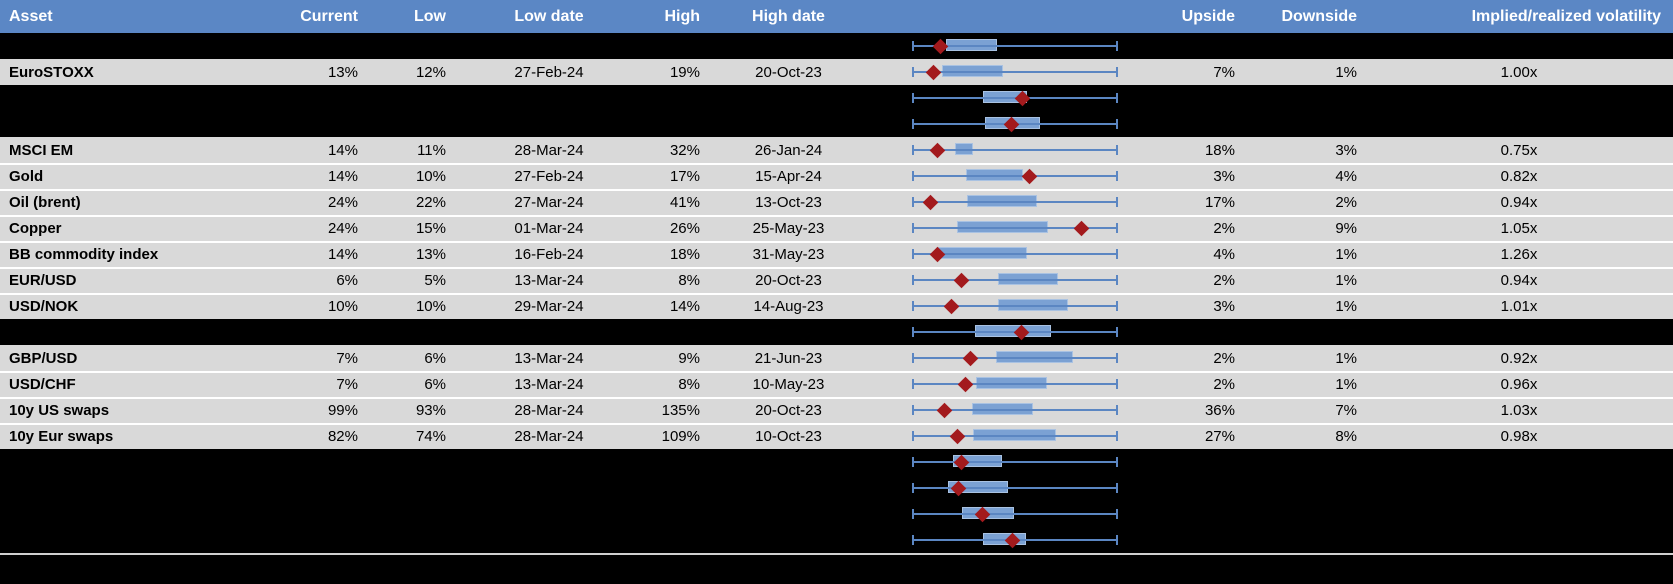 The height and width of the screenshot is (584, 1673). I want to click on cell-high_date: 10-Oct-23, so click(788, 436).